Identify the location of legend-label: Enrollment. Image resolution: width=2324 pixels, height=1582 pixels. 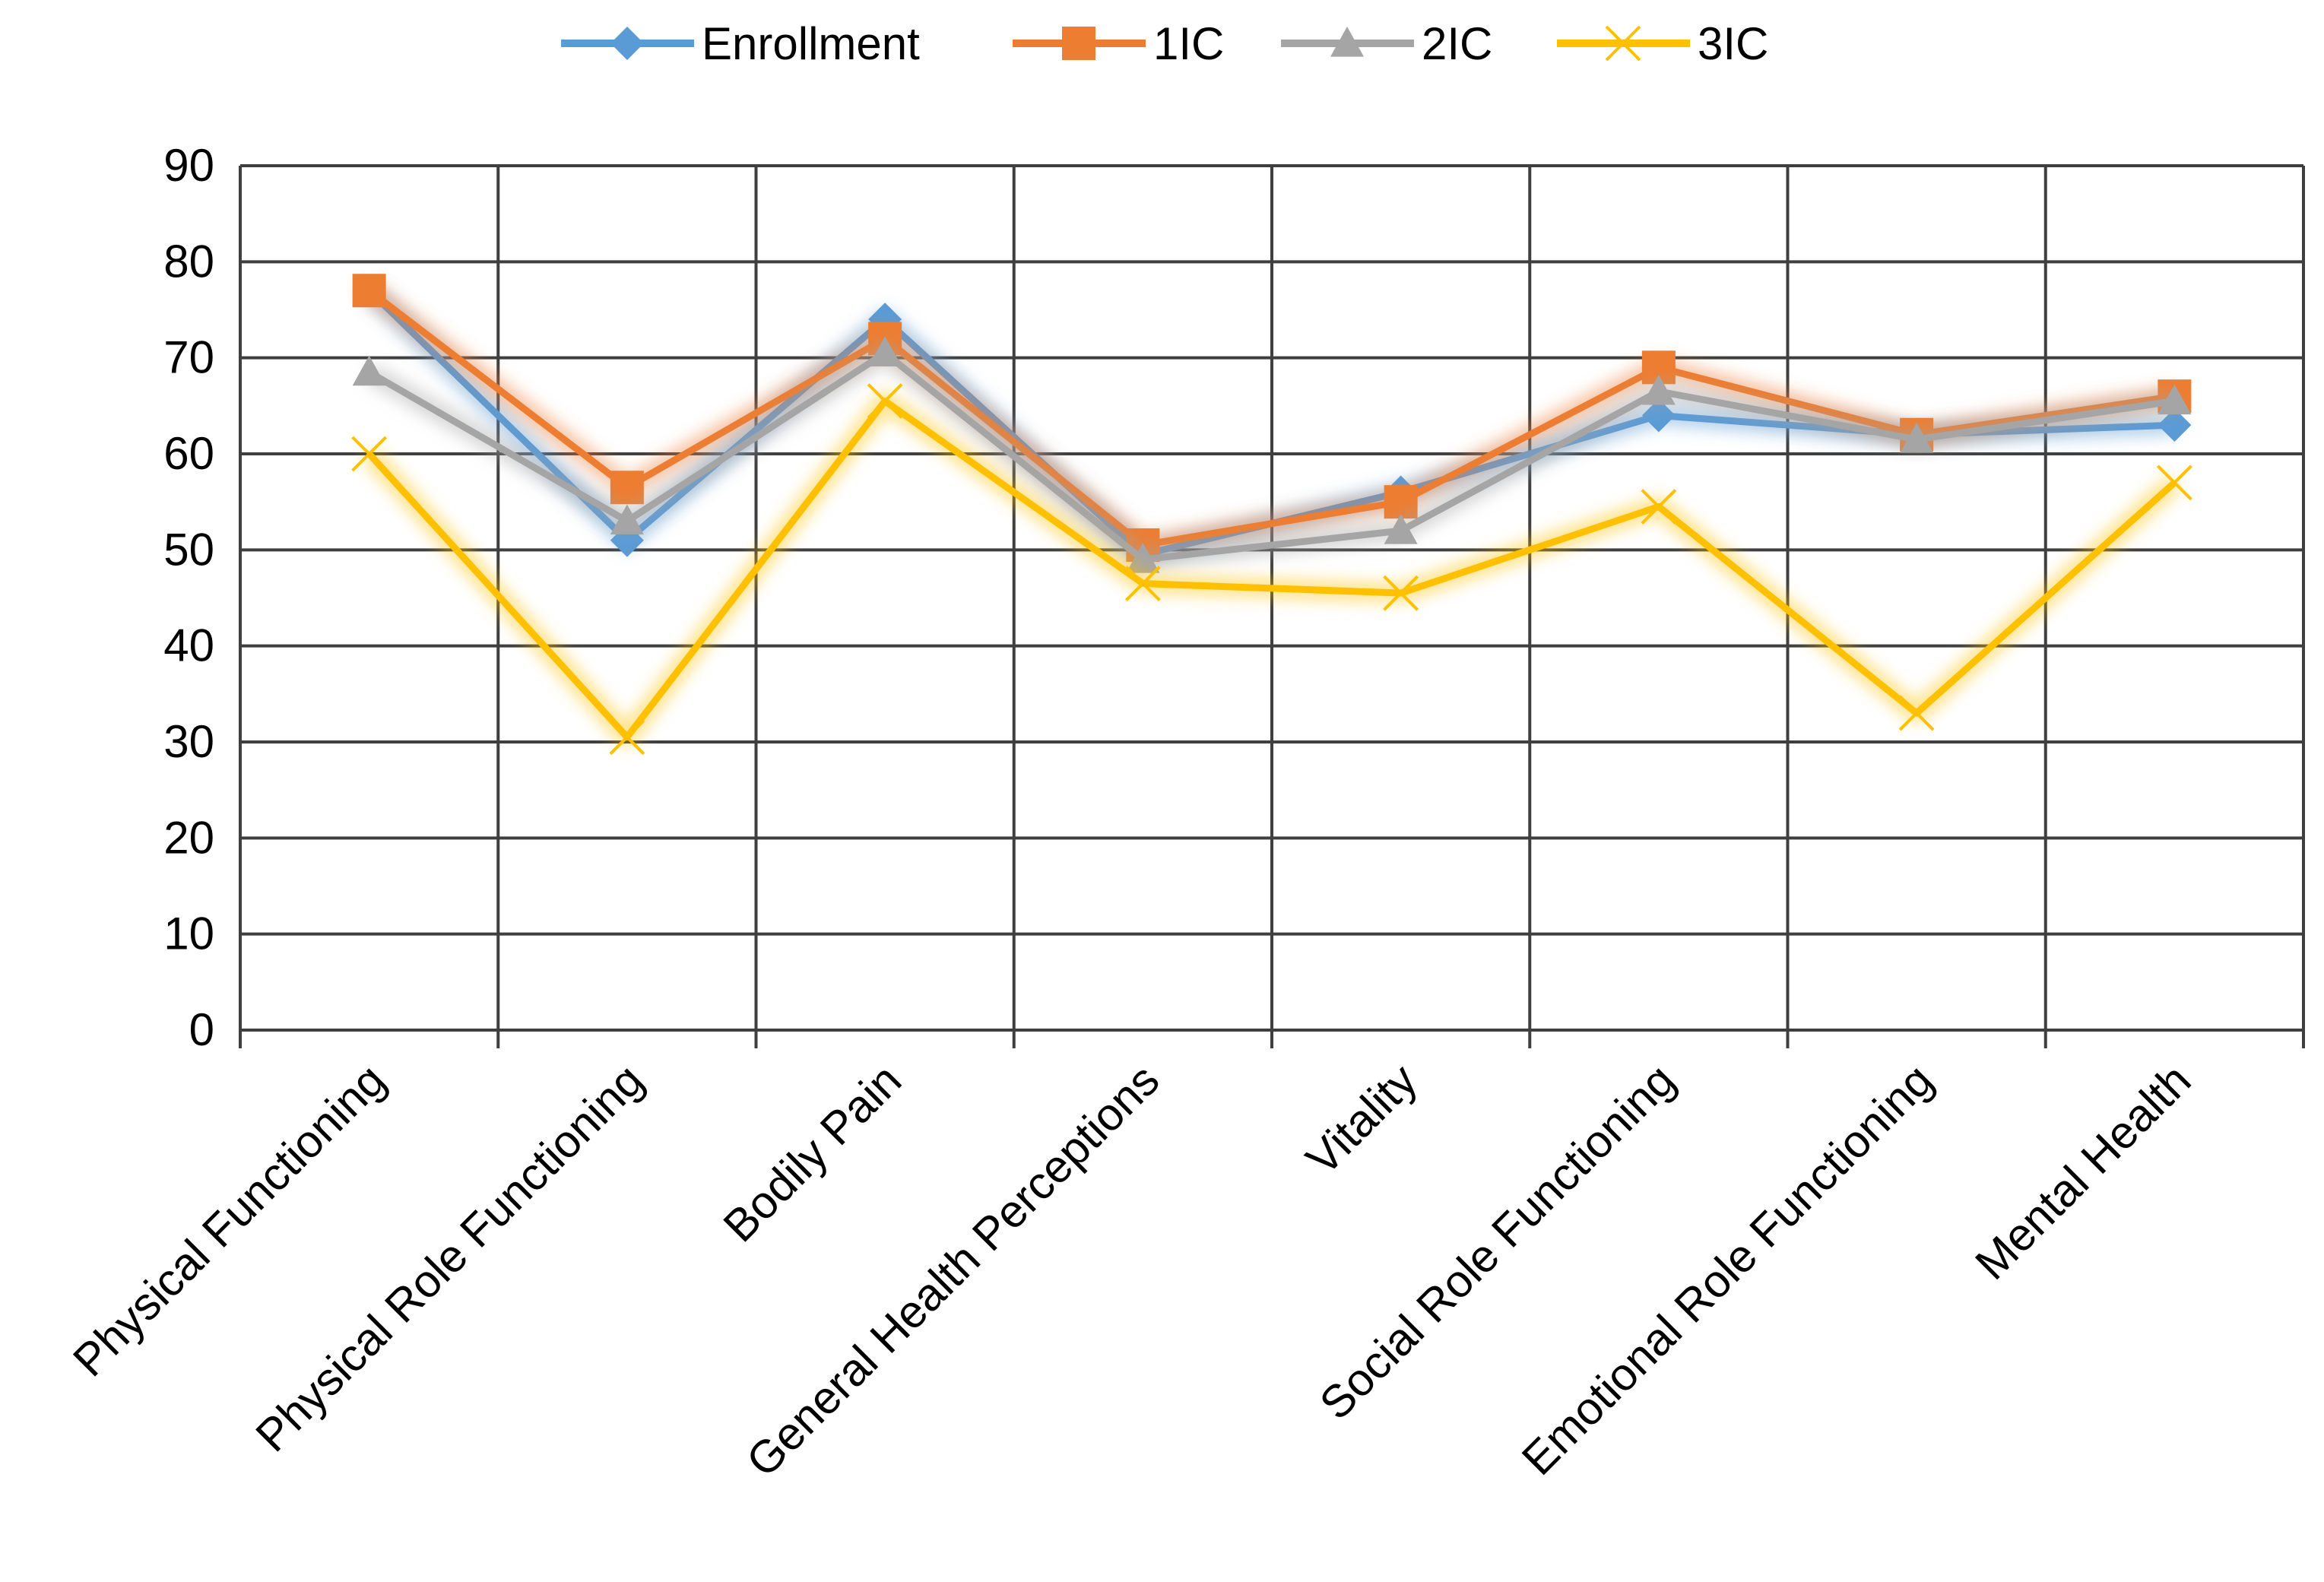
(811, 43).